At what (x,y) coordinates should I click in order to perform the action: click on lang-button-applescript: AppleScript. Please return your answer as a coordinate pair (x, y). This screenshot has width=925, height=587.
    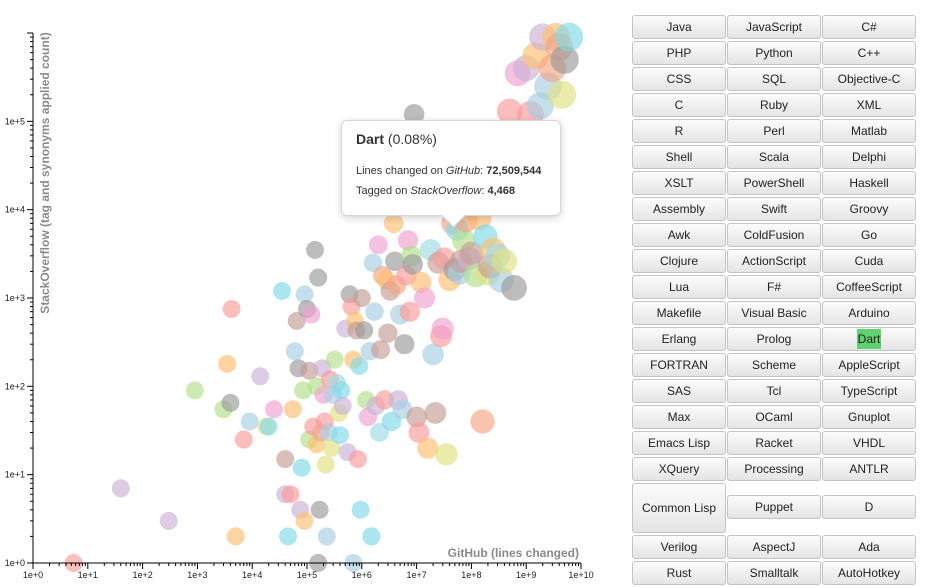
    Looking at the image, I should click on (869, 365).